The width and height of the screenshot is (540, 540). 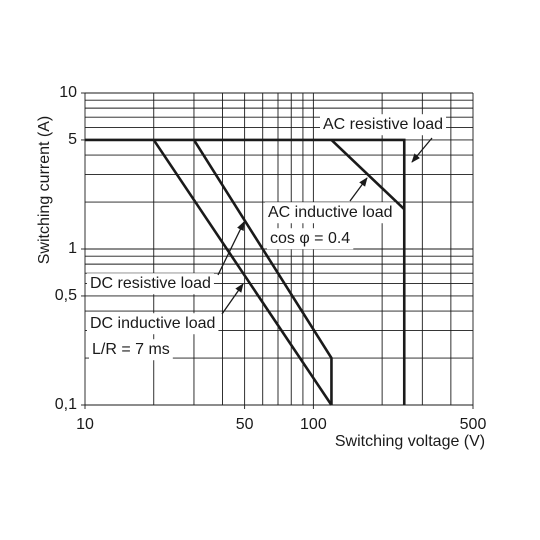 I want to click on annotation: AC resistive load, so click(x=383, y=138).